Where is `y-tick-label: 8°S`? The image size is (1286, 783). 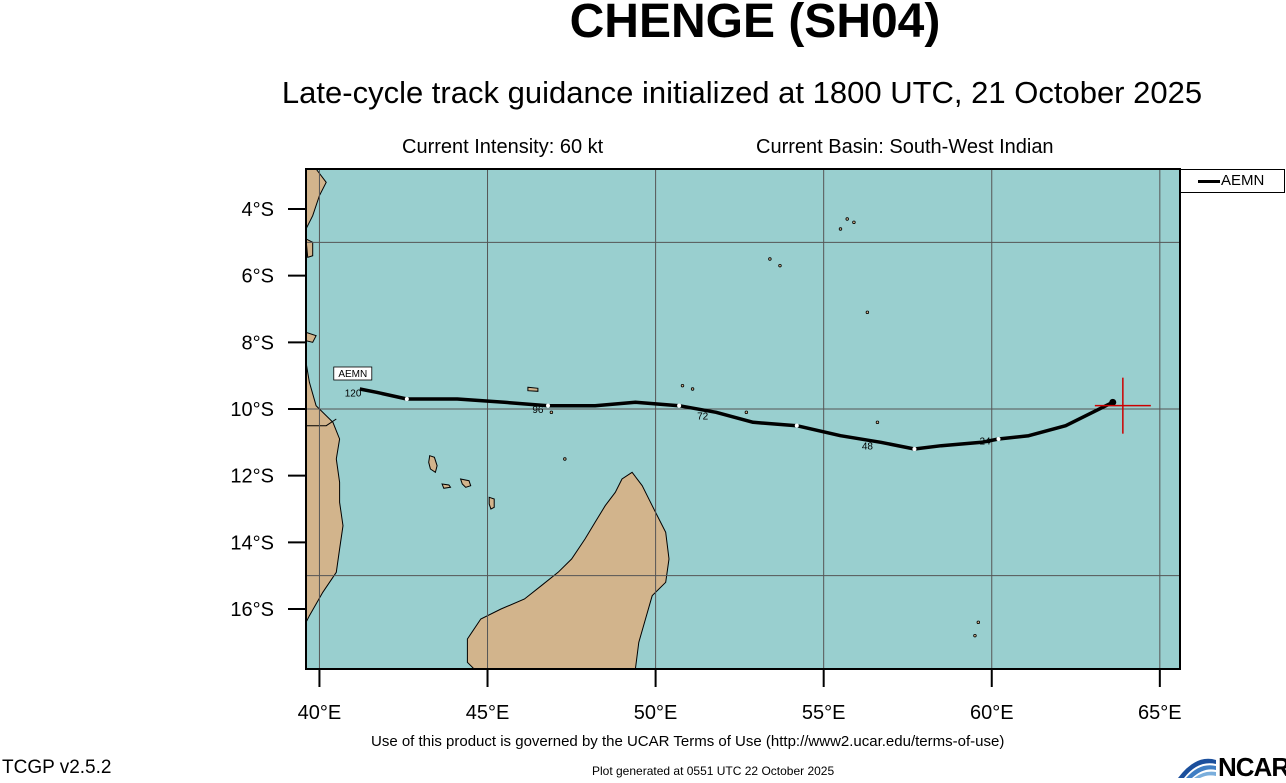 y-tick-label: 8°S is located at coordinates (258, 343).